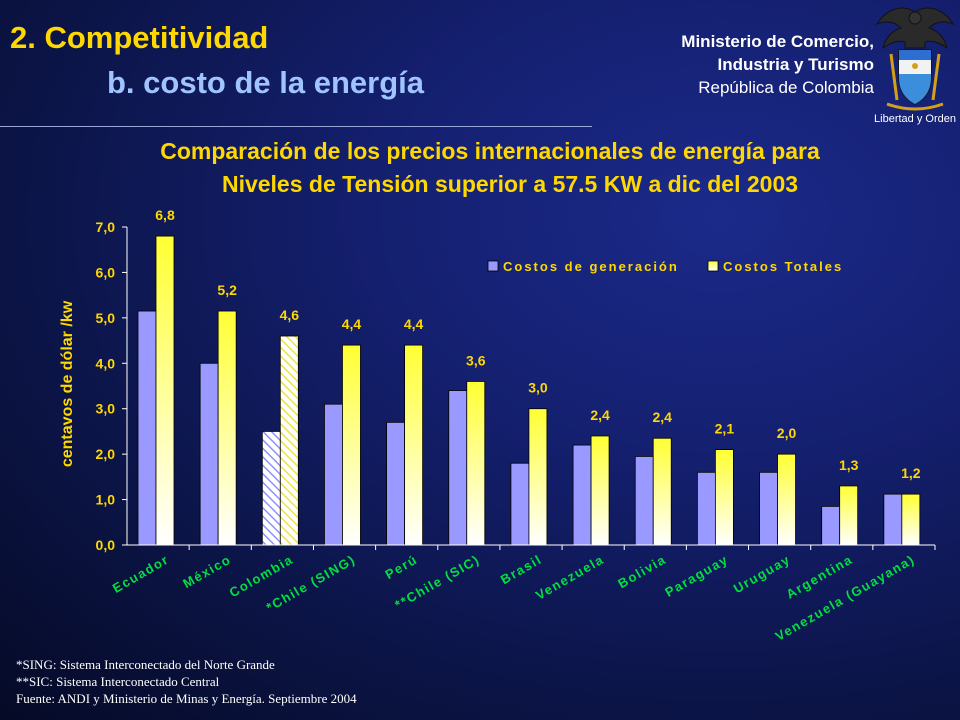 The width and height of the screenshot is (960, 720). I want to click on footnote-sic: **SIC: Sistema Interconectado Central, so click(118, 681).